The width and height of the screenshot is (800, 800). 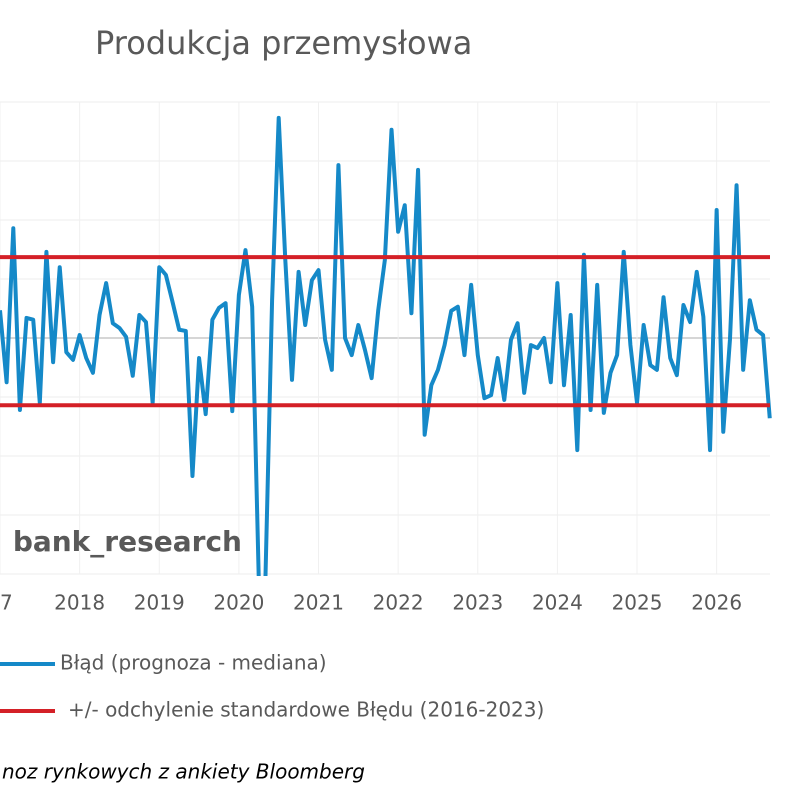 What do you see at coordinates (6, 603) in the screenshot?
I see `x-tick-label: 17` at bounding box center [6, 603].